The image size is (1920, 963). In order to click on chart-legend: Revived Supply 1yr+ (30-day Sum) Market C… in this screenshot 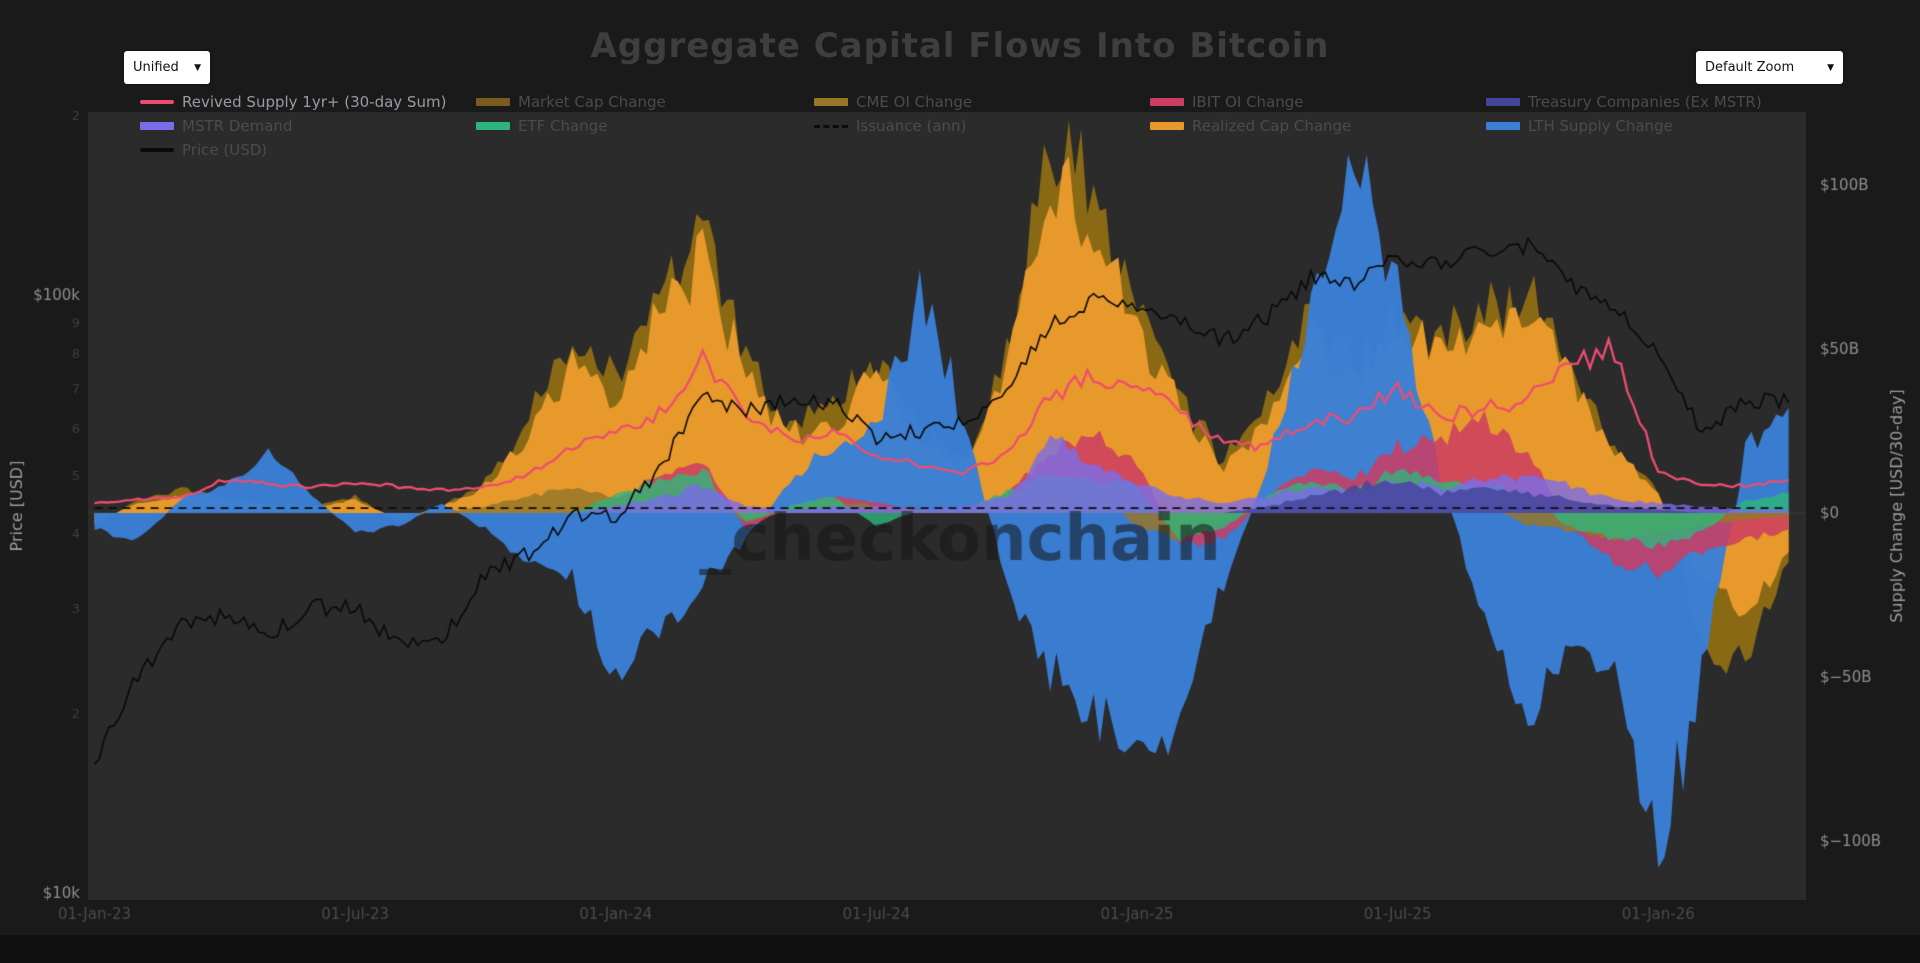, I will do `click(990, 126)`.